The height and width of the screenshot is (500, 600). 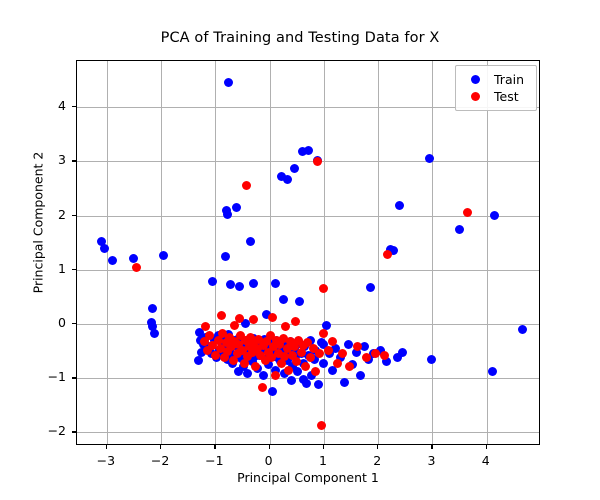 What do you see at coordinates (62, 322) in the screenshot?
I see `y-tick-label: 0` at bounding box center [62, 322].